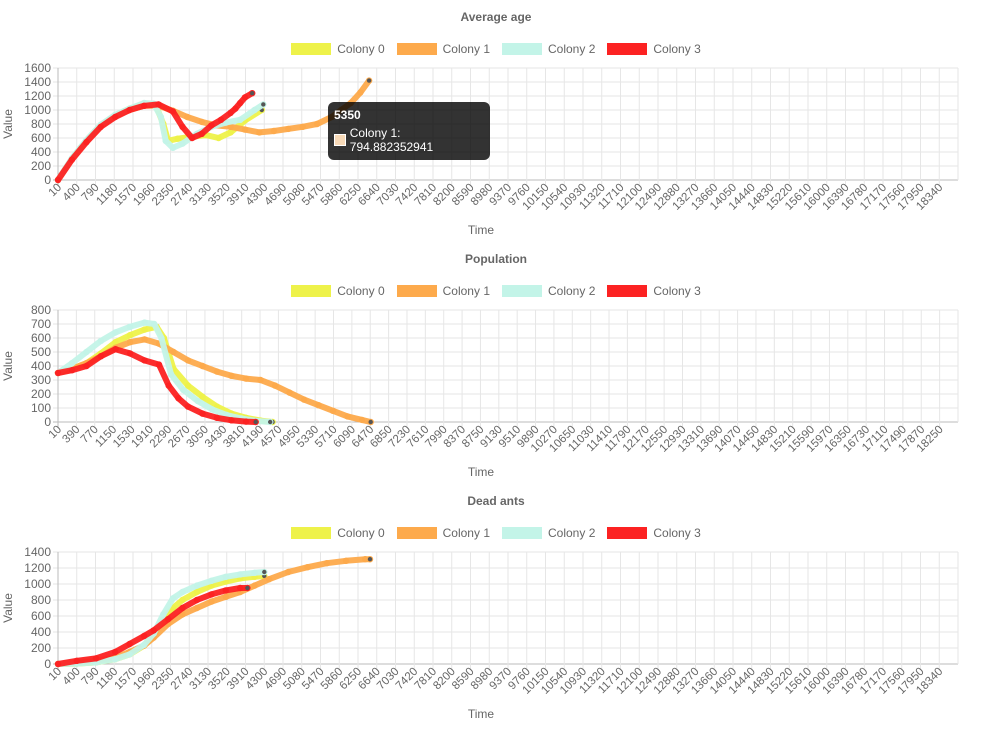 Image resolution: width=992 pixels, height=737 pixels. Describe the element at coordinates (496, 291) in the screenshot. I see `legend: Colony 0 Colony 1 Colony 2 Colony 3` at that location.